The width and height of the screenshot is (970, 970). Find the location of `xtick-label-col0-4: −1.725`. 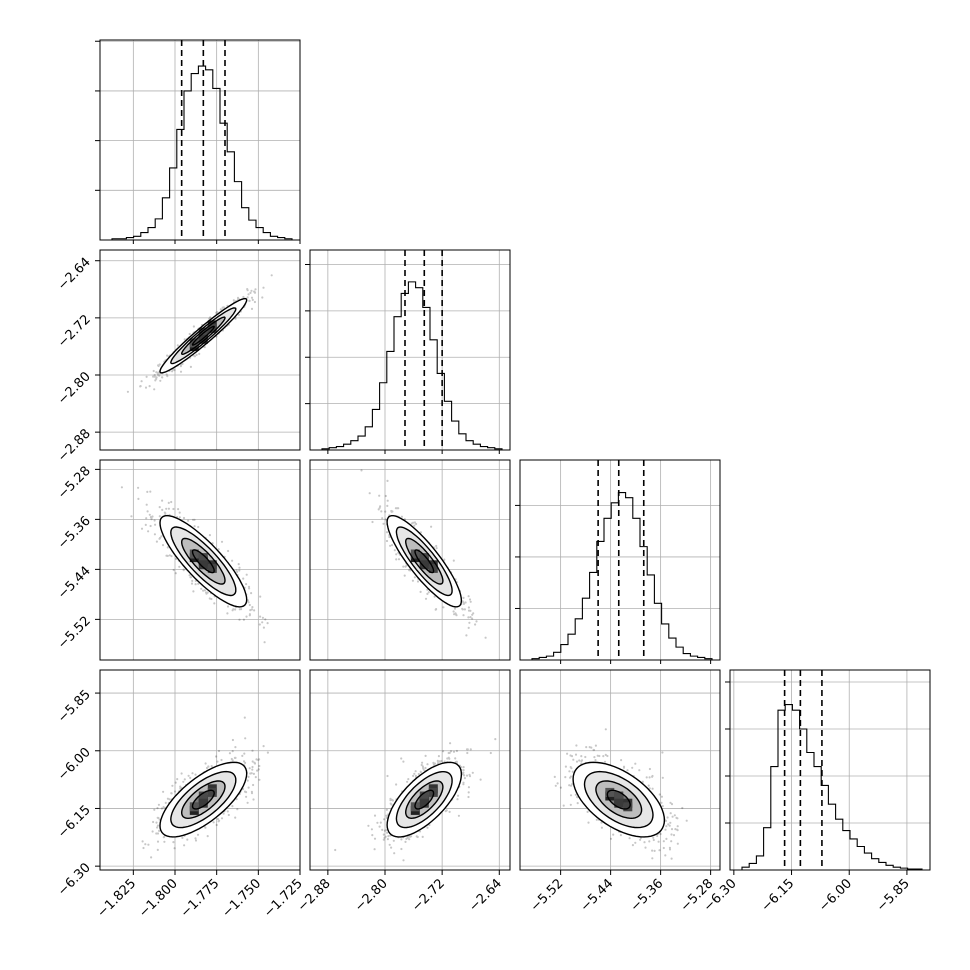

xtick-label-col0-4: −1.725 is located at coordinates (283, 898).